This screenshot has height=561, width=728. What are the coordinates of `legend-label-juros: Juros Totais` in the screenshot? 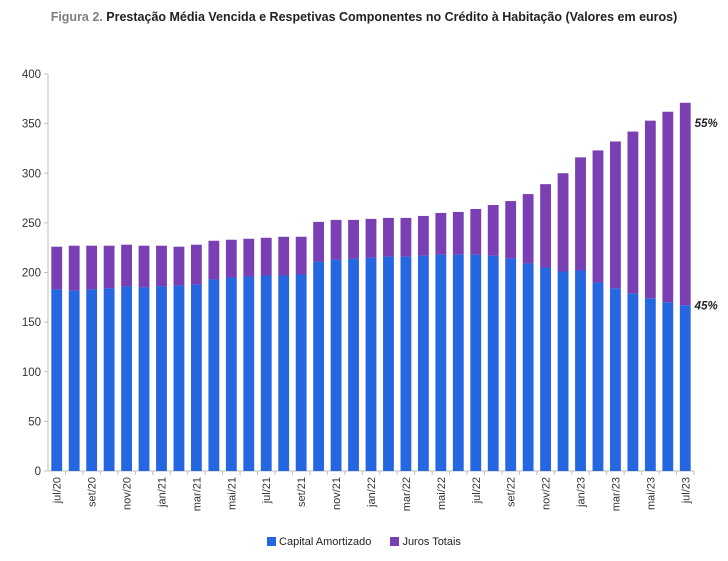 It's located at (431, 542).